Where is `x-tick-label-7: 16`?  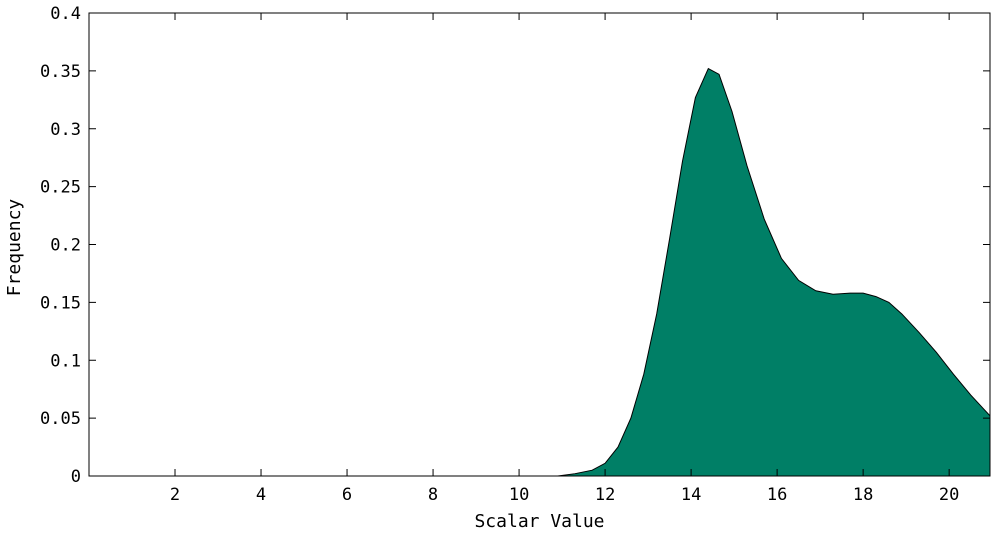 x-tick-label-7: 16 is located at coordinates (777, 495).